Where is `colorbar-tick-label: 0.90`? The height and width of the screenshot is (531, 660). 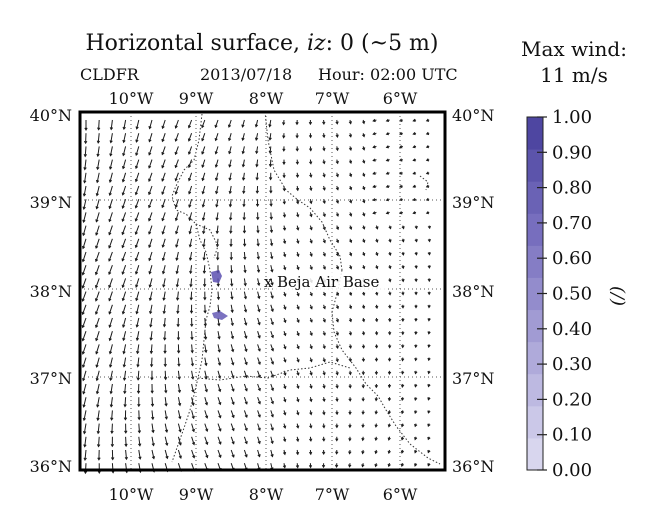 colorbar-tick-label: 0.90 is located at coordinates (572, 152).